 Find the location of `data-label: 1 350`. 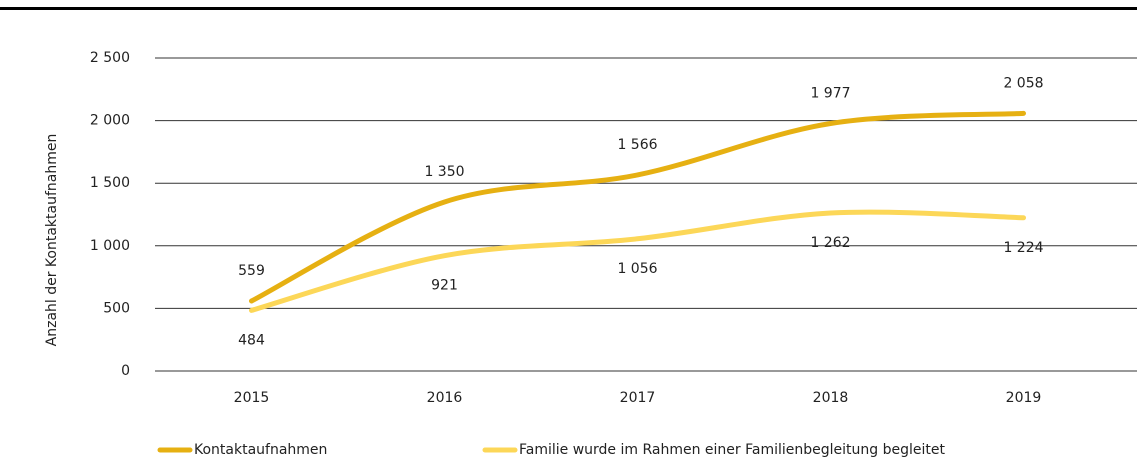

data-label: 1 350 is located at coordinates (444, 172).